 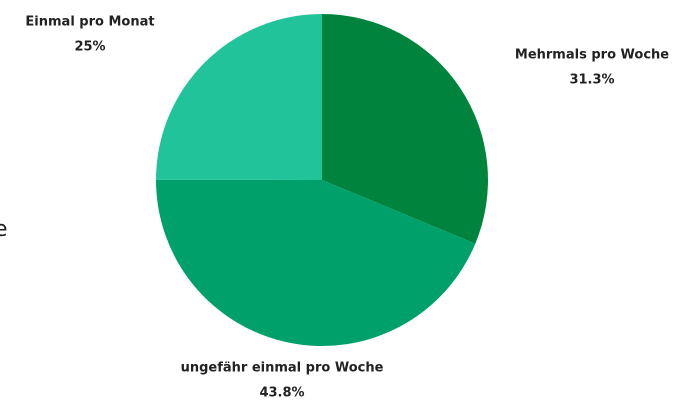 What do you see at coordinates (89, 22) in the screenshot?
I see `slice-label: Einmal pro Monat` at bounding box center [89, 22].